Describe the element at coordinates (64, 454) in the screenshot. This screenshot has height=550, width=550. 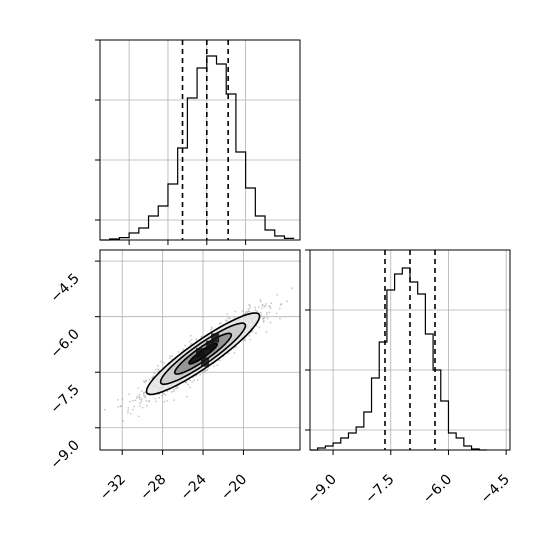
I see `scatter-ytick-label-0: −9.0` at that location.